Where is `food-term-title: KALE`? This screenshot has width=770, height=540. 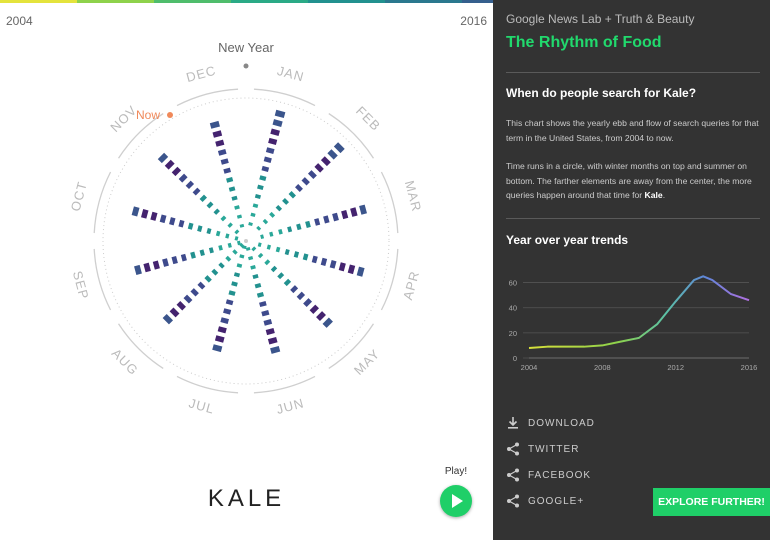 food-term-title: KALE is located at coordinates (246, 498).